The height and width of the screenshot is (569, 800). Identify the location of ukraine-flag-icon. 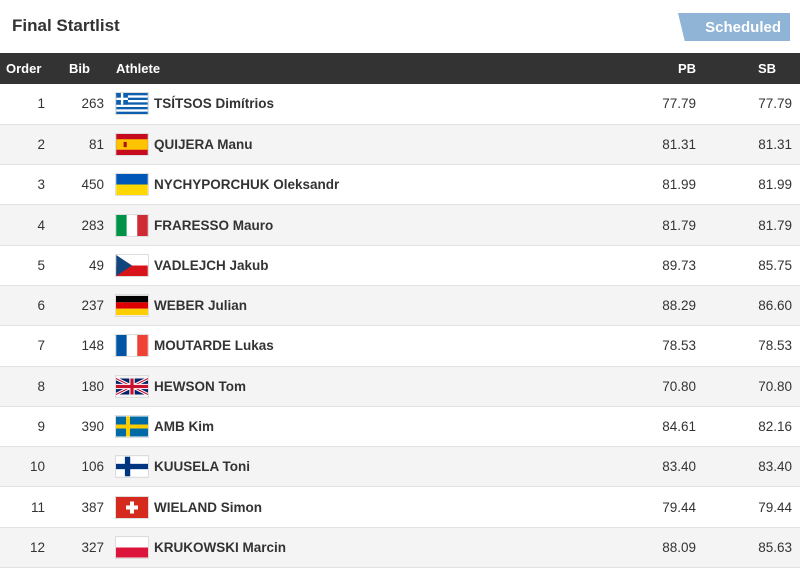
(132, 185).